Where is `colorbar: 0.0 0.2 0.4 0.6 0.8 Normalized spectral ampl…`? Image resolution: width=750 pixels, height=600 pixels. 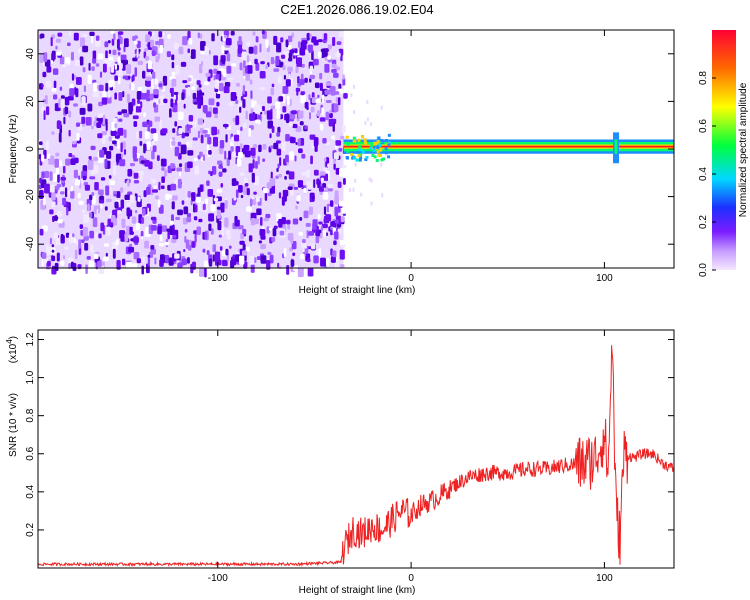
colorbar: 0.0 0.2 0.4 0.6 0.8 Normalized spectral ampl… is located at coordinates (723, 153).